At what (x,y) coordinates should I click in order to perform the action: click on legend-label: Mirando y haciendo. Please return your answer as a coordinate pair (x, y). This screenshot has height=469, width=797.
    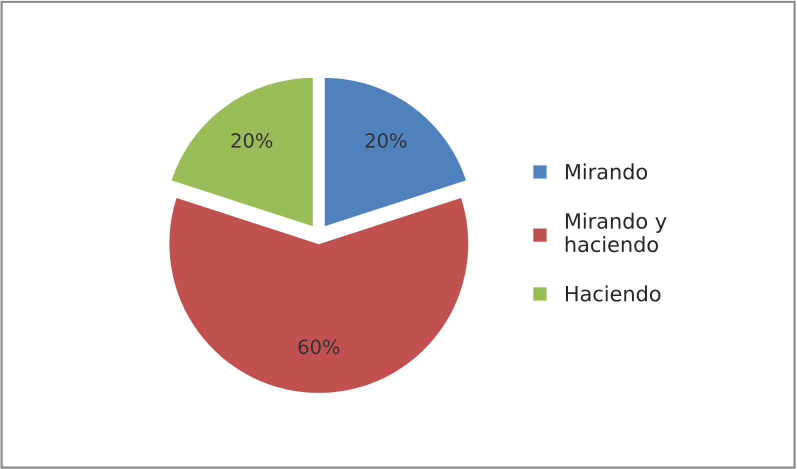
    Looking at the image, I should click on (616, 232).